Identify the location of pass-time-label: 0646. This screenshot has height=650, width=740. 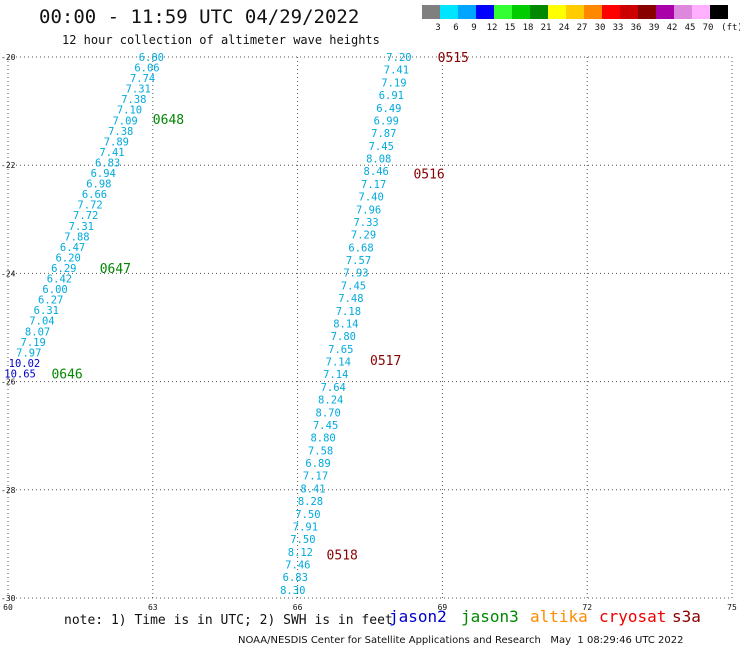
(66, 374).